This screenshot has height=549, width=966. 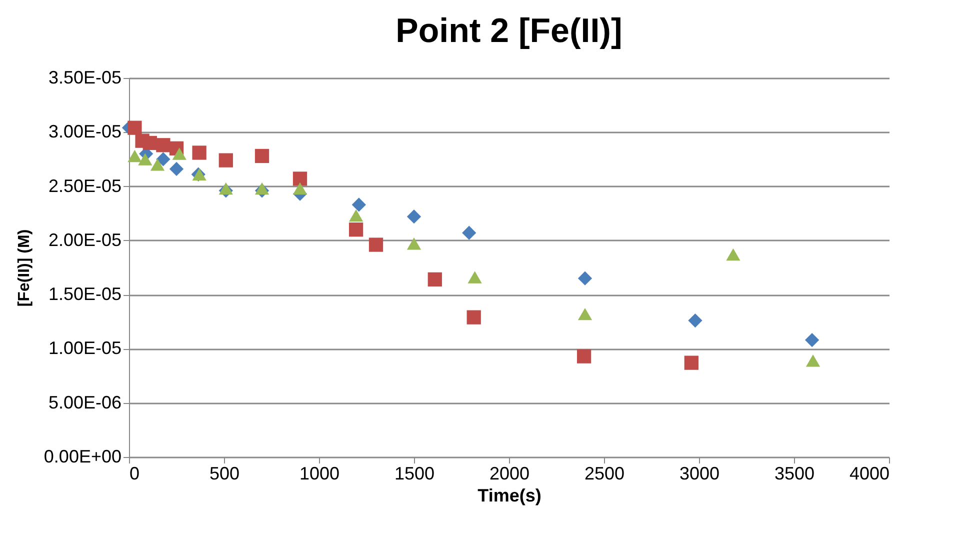 What do you see at coordinates (794, 474) in the screenshot?
I see `x-tick-label: 3500` at bounding box center [794, 474].